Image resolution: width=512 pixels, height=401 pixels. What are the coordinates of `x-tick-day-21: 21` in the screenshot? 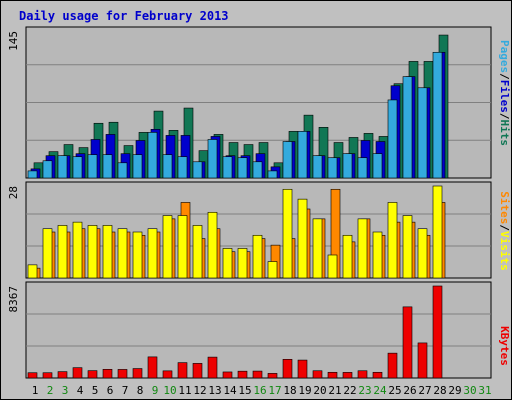 It's located at (334, 390).